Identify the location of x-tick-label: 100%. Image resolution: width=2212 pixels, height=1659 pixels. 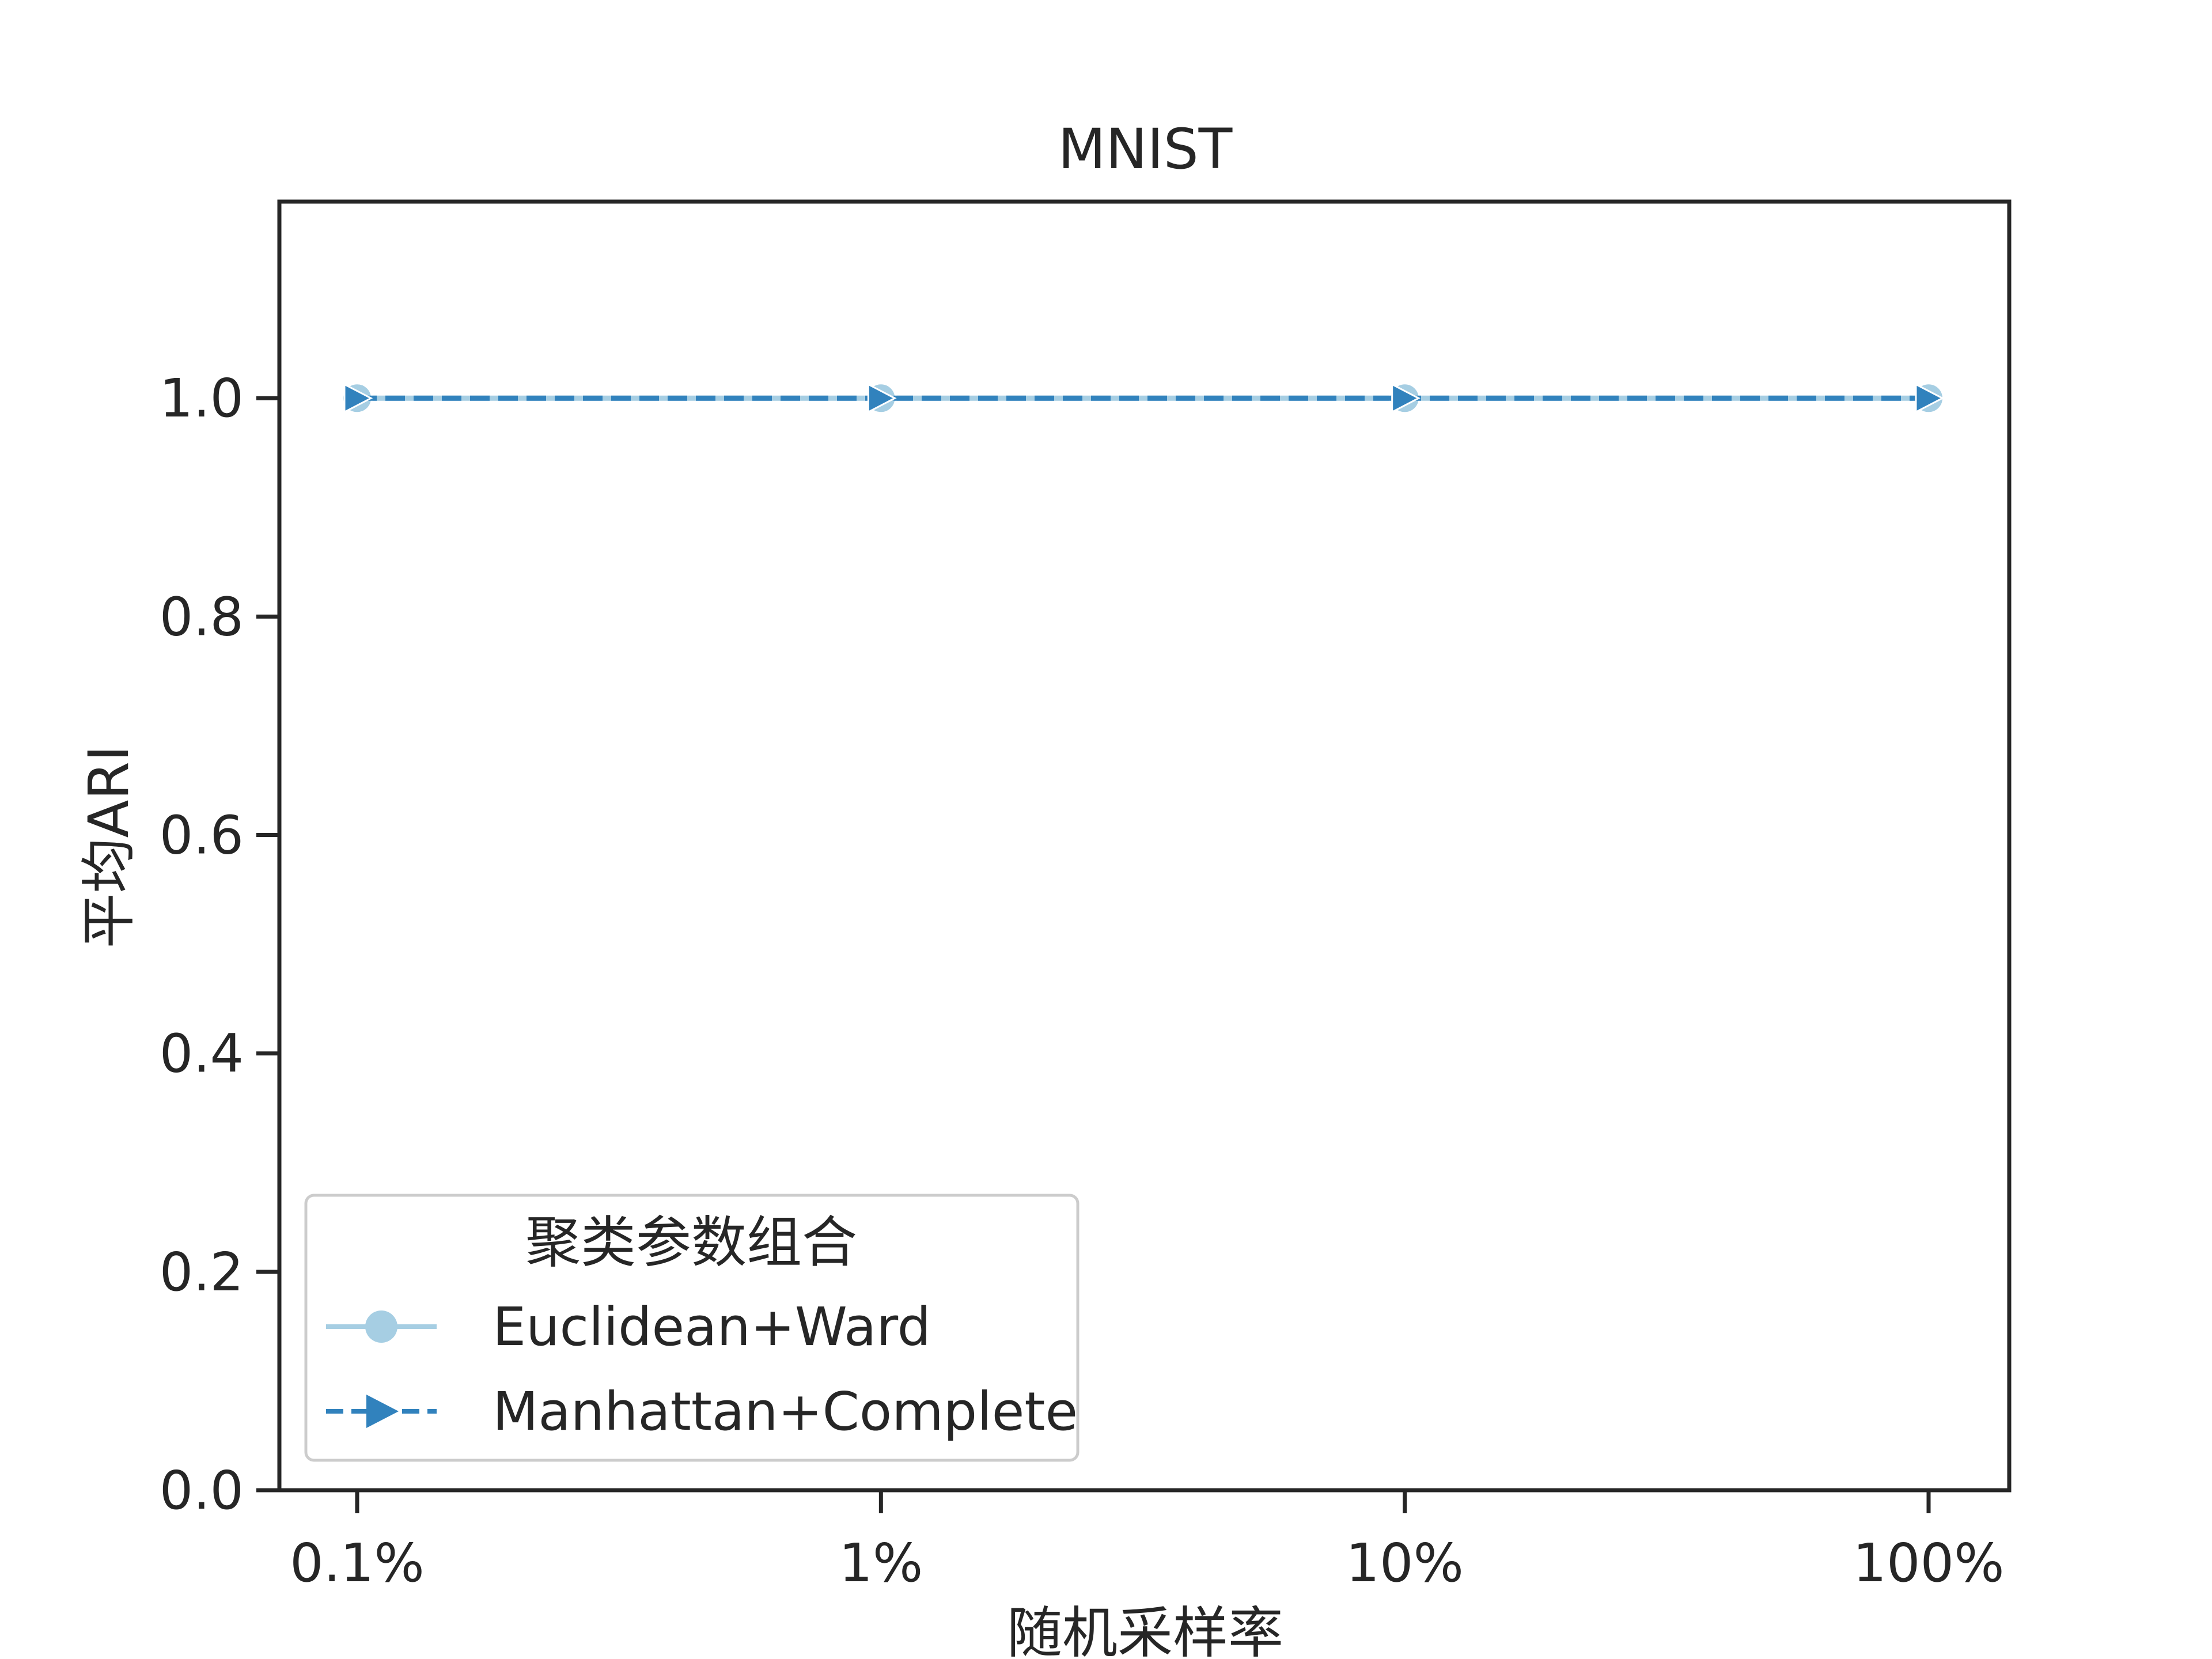
(1928, 1563).